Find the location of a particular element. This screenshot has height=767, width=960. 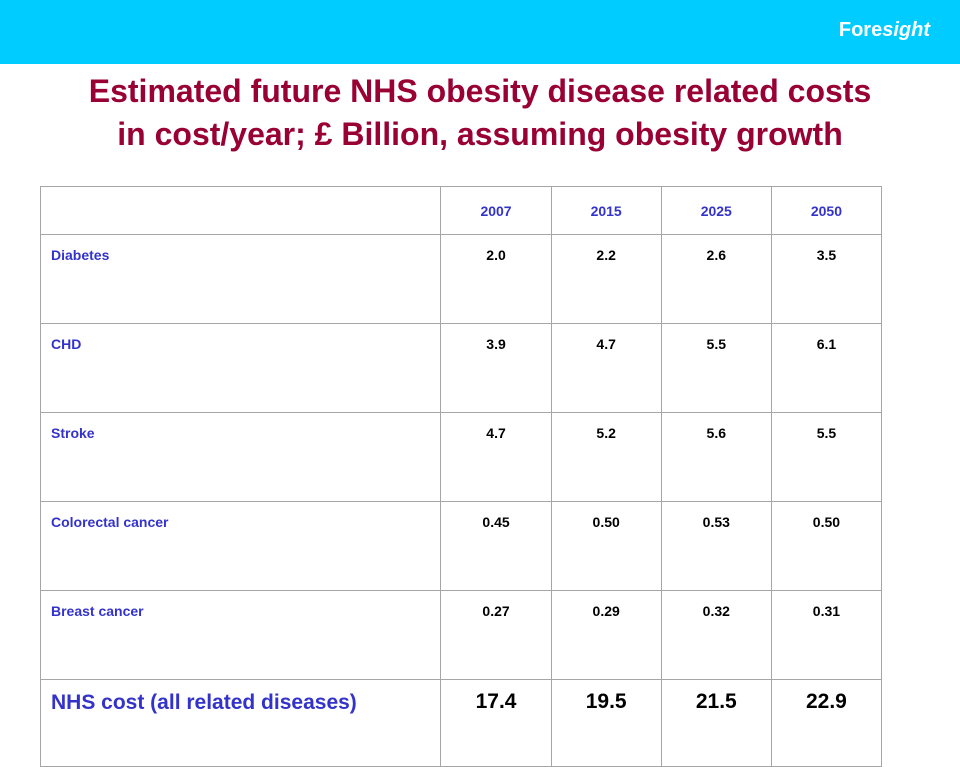

table-row: CHD 3.9 4.7 5.5 6.1 is located at coordinates (461, 368).